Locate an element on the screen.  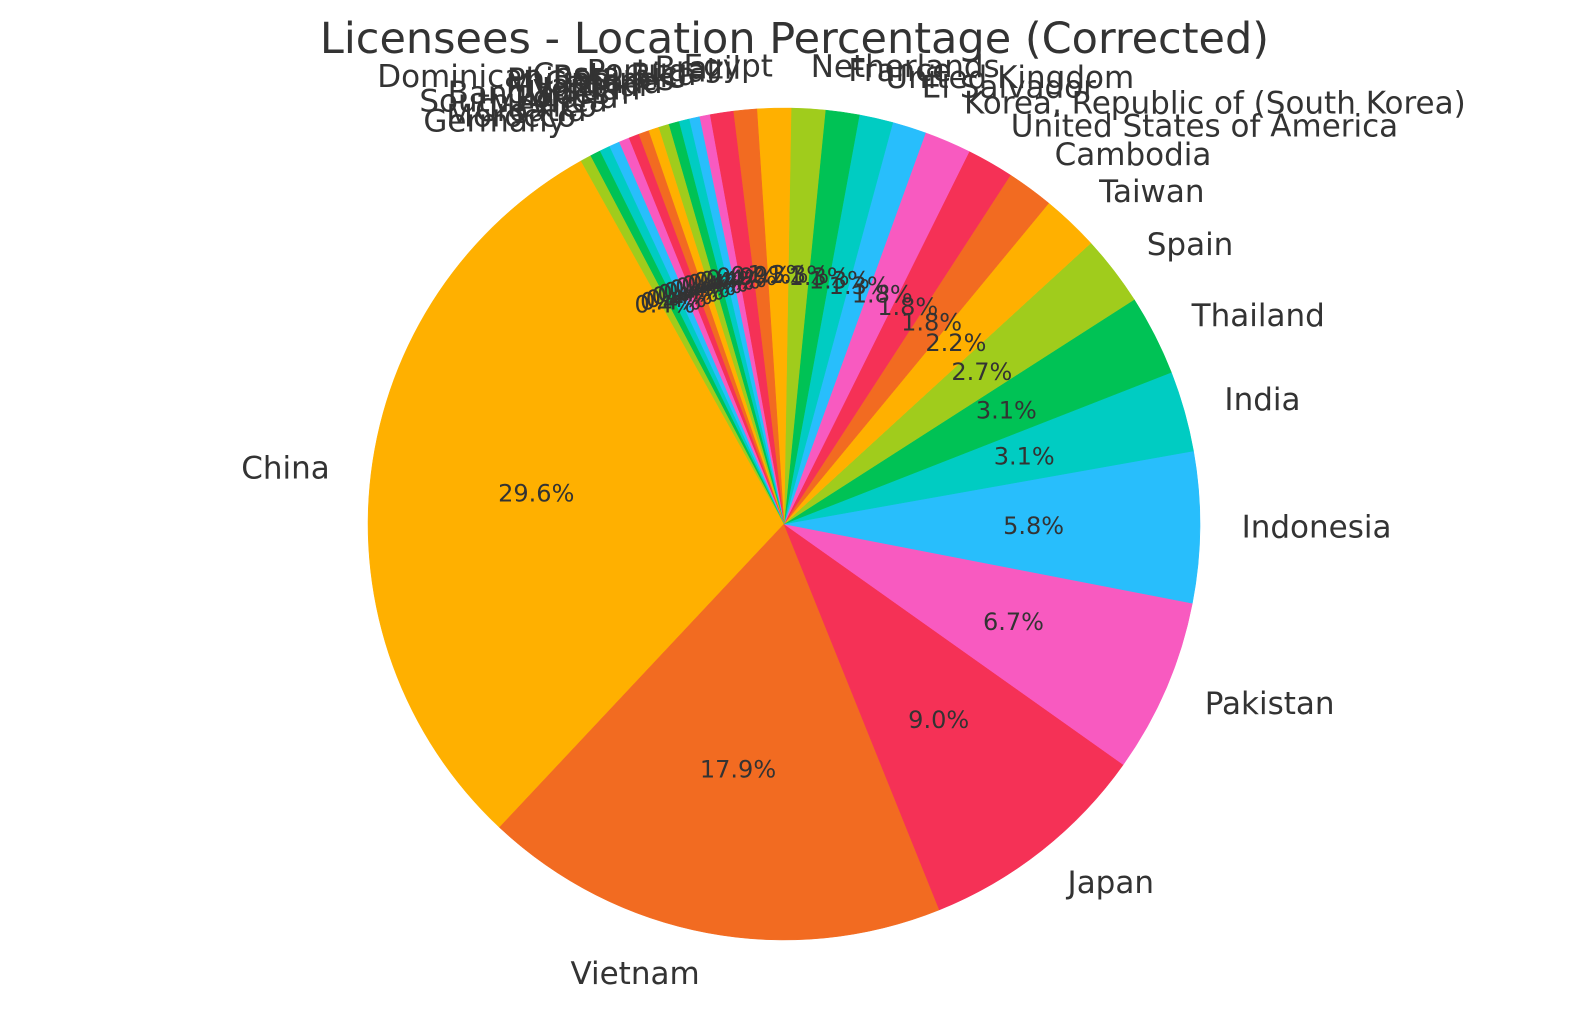
slice-label: Myanmar is located at coordinates (579, 86).